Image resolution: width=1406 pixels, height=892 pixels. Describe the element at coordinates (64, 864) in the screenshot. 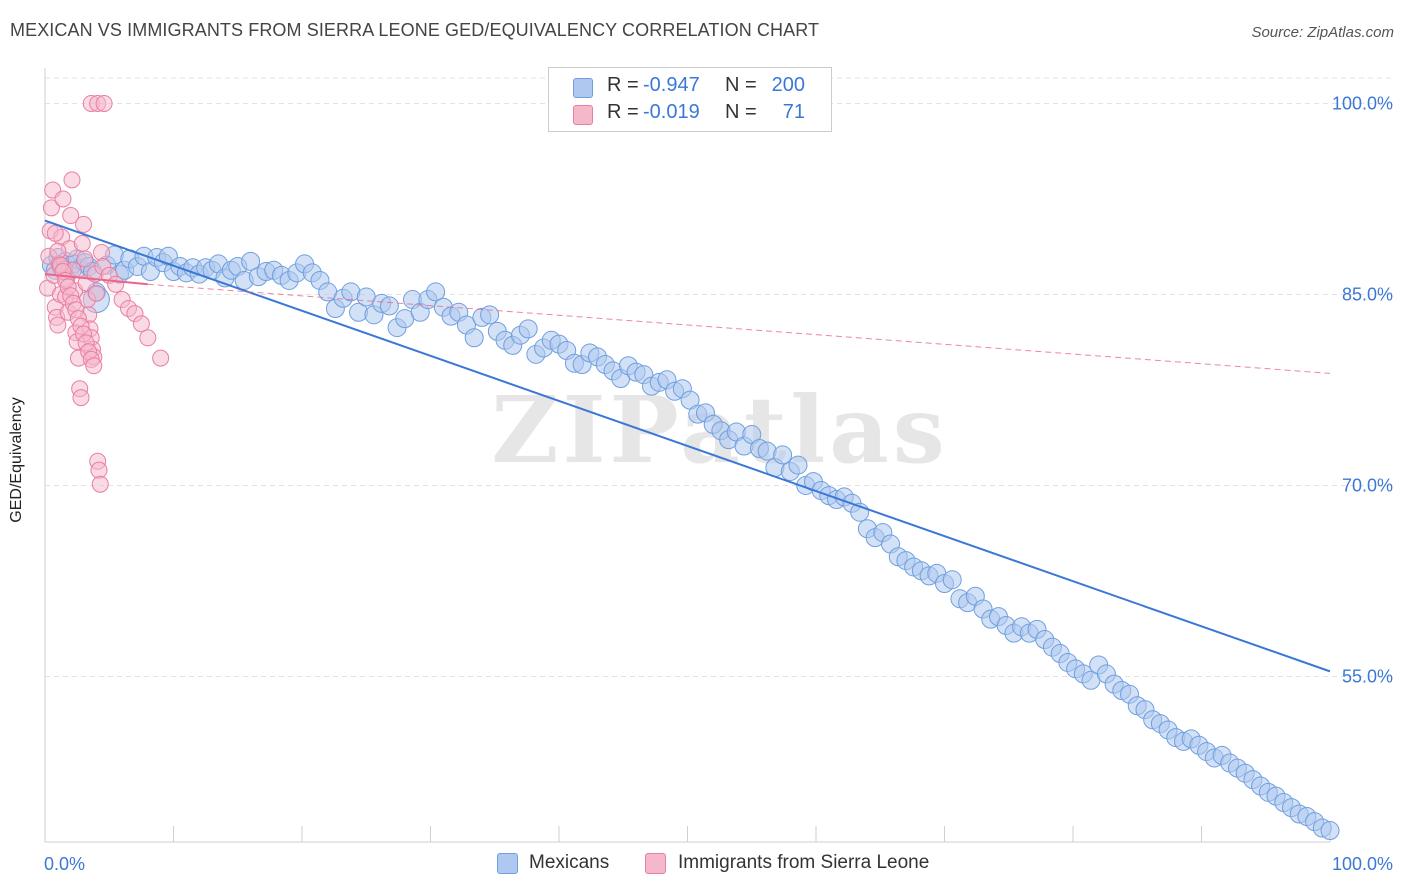

I see `x-tick-label: 0.0%` at that location.